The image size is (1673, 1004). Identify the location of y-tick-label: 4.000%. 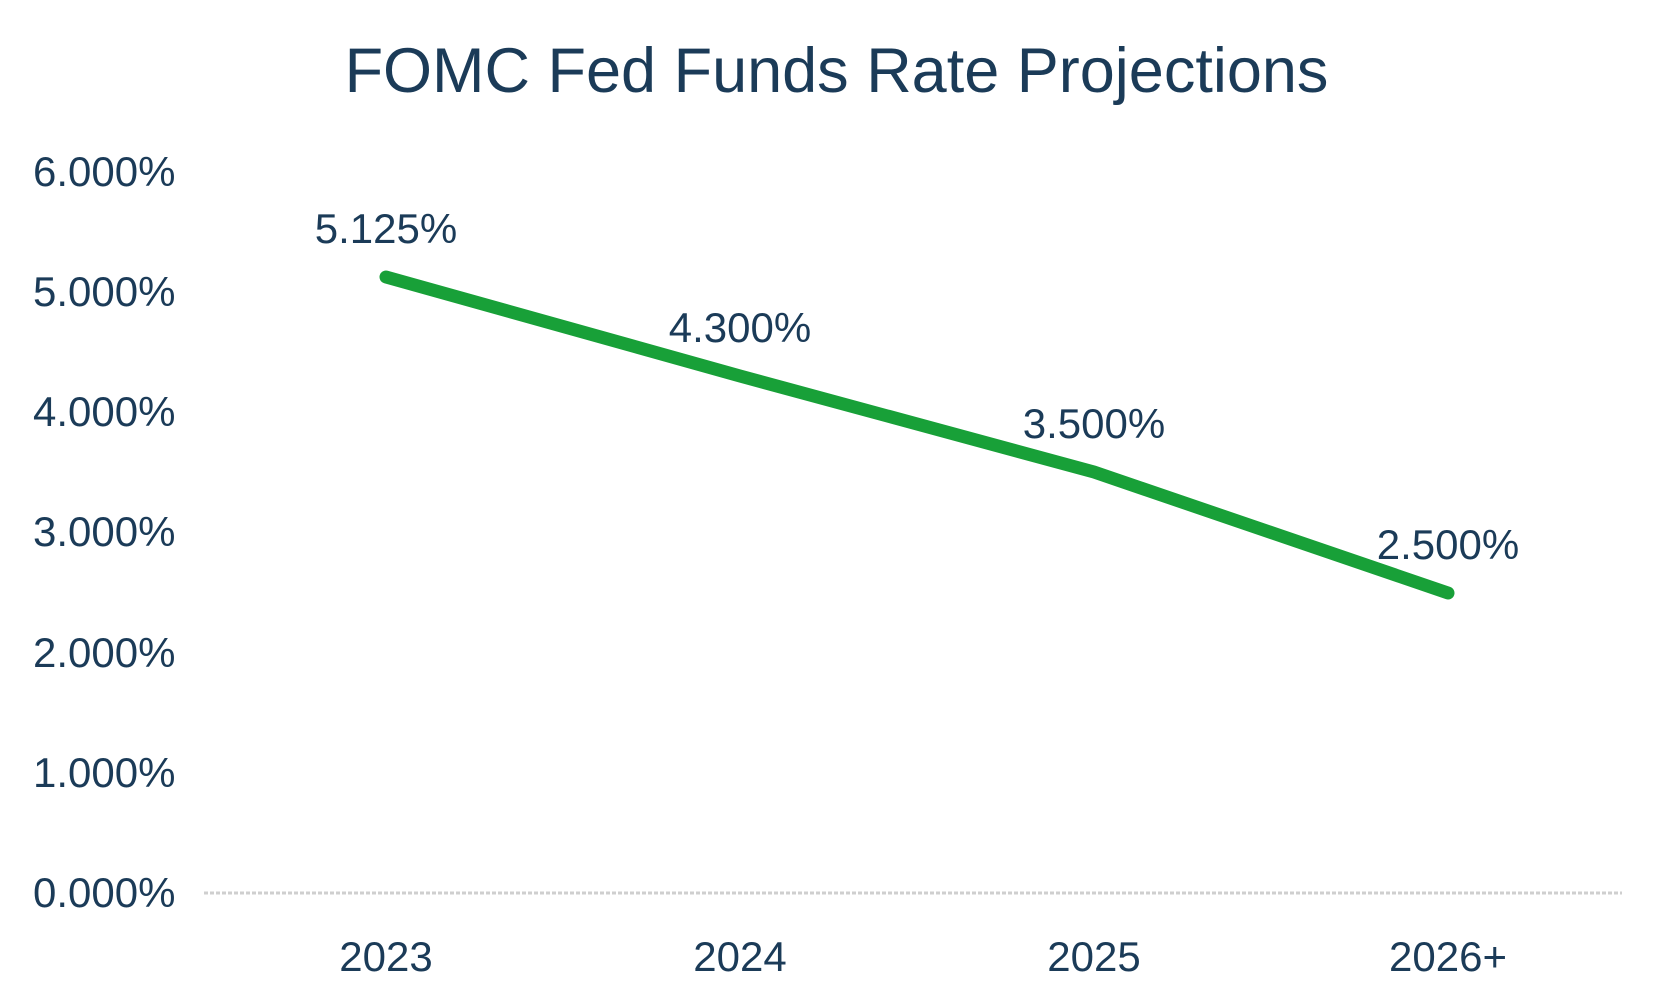
(104, 412).